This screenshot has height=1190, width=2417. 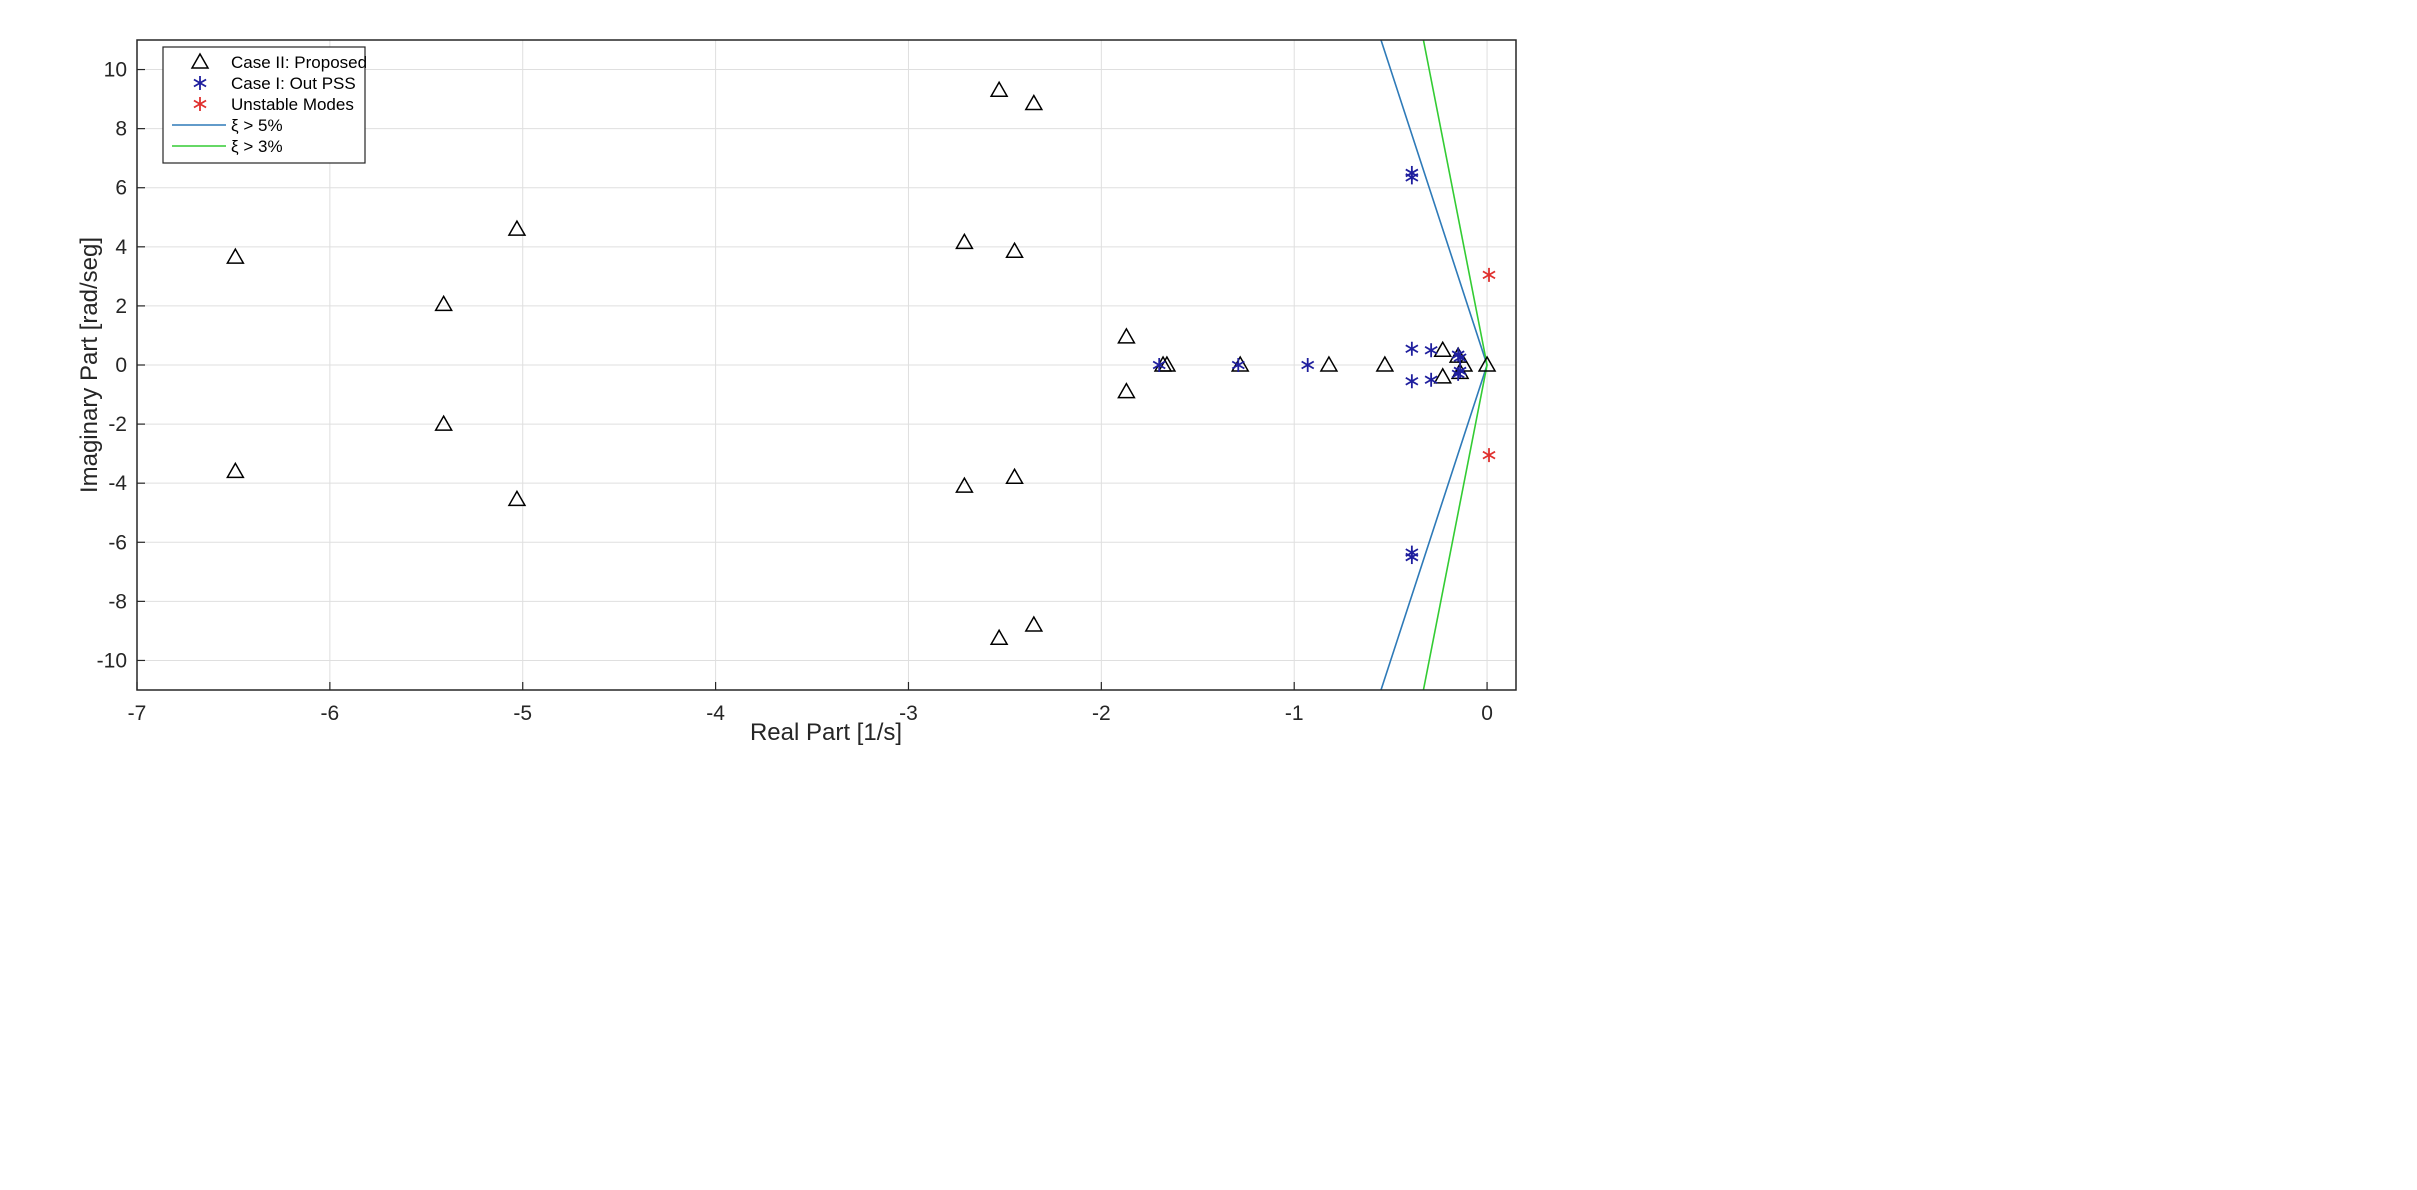 What do you see at coordinates (89, 365) in the screenshot?
I see `y-axis-label: Imaginary Part [rad/seg]` at bounding box center [89, 365].